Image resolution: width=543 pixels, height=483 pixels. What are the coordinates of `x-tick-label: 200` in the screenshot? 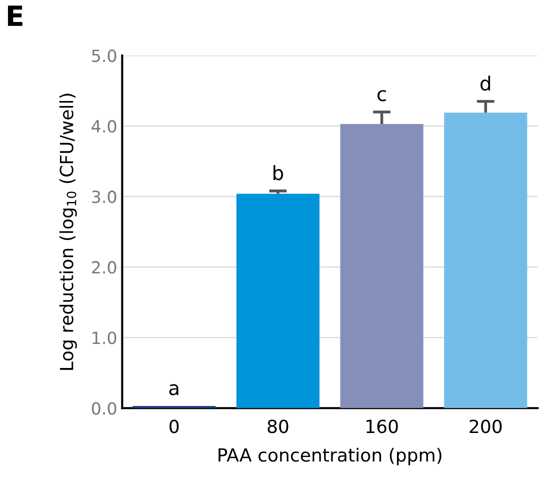 It's located at (486, 427).